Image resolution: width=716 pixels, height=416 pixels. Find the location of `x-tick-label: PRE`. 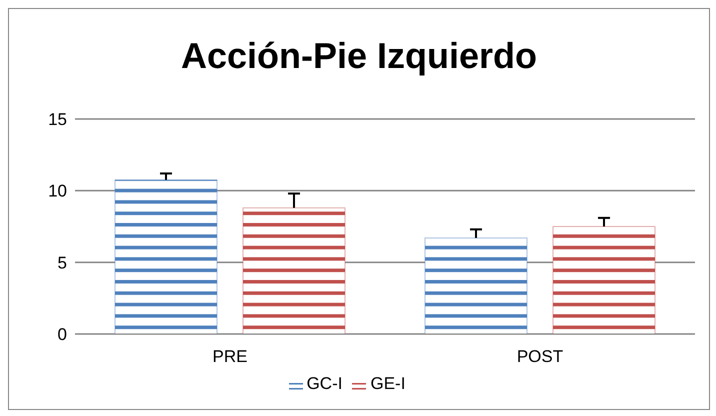

x-tick-label: PRE is located at coordinates (230, 356).